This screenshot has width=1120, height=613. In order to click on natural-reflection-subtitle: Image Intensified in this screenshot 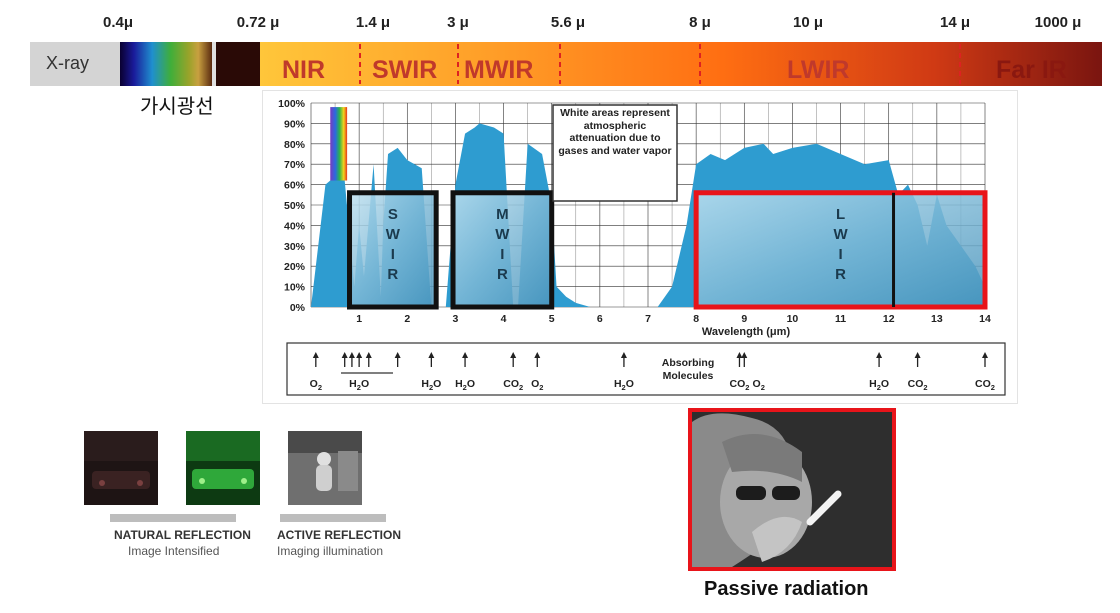, I will do `click(174, 551)`.